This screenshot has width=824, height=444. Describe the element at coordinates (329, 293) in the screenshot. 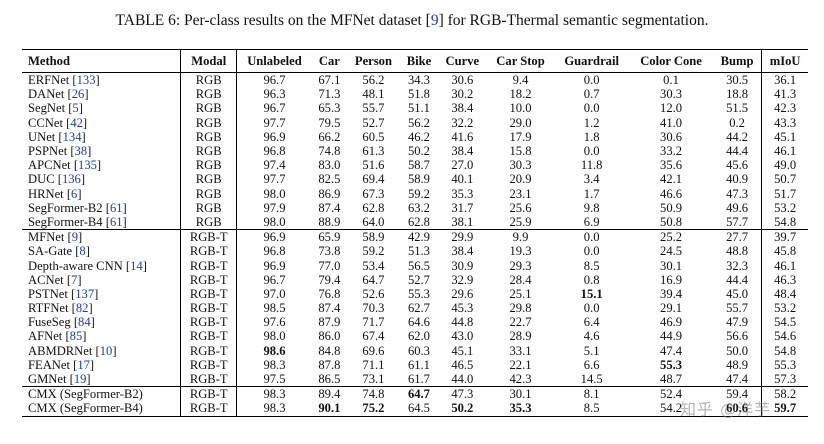

I see `value-cell: 76.8` at that location.